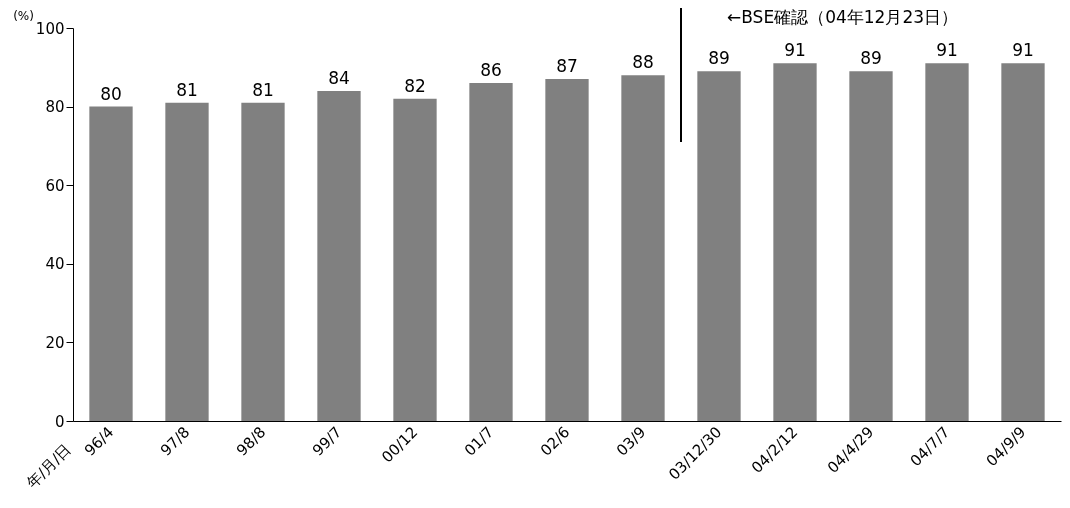  Describe the element at coordinates (491, 70) in the screenshot. I see `data-label: 86` at that location.